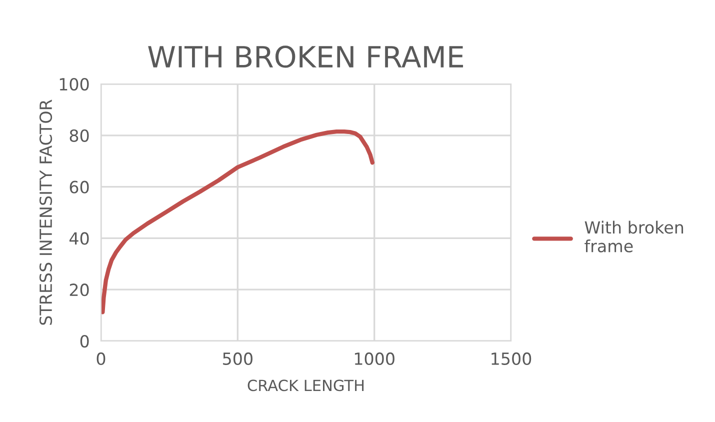 This screenshot has width=715, height=422. What do you see at coordinates (79, 135) in the screenshot?
I see `y-tick-label: 80` at bounding box center [79, 135].